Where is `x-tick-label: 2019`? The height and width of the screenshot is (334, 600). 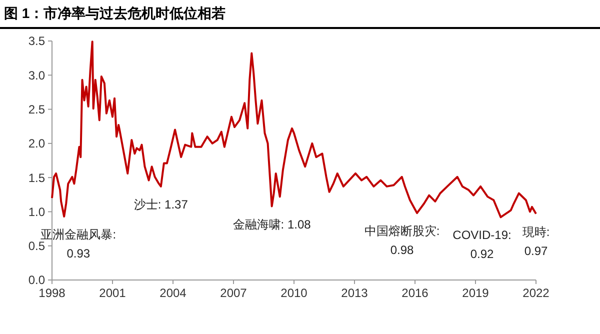
x-tick-label: 2019 is located at coordinates (476, 293).